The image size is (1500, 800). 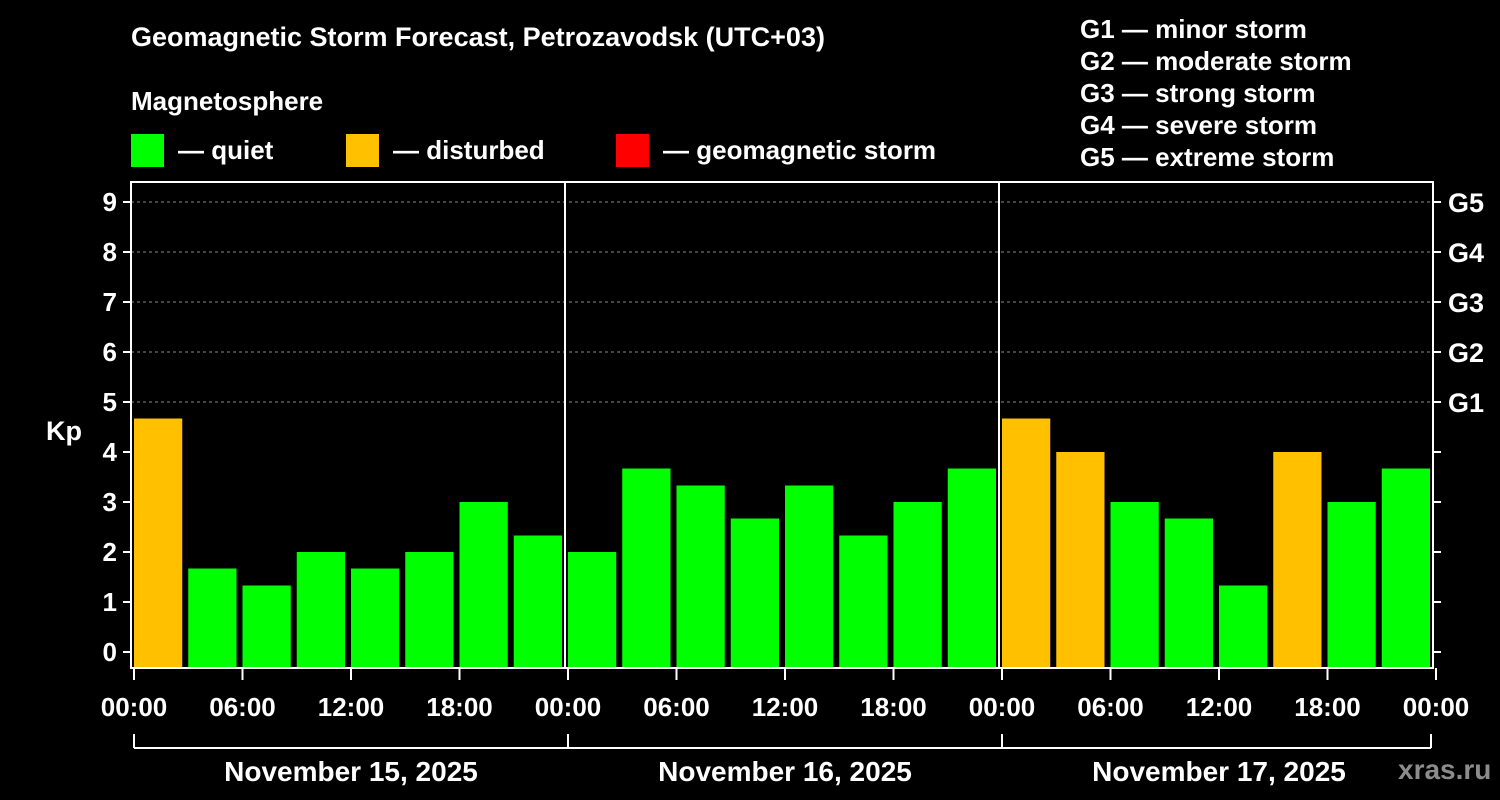 What do you see at coordinates (110, 452) in the screenshot?
I see `y-tick-label: 4` at bounding box center [110, 452].